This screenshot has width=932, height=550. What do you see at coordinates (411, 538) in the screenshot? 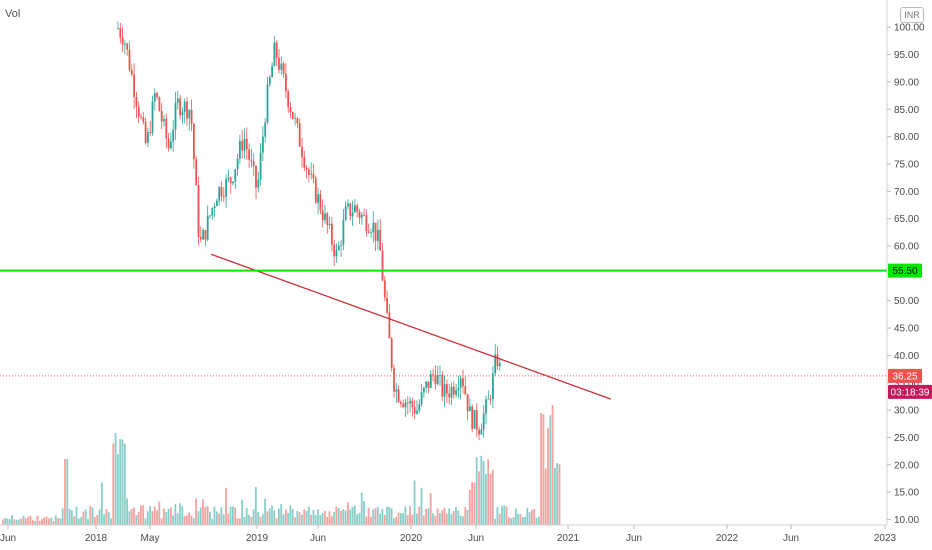
I see `x-tick-label: 2020` at bounding box center [411, 538].